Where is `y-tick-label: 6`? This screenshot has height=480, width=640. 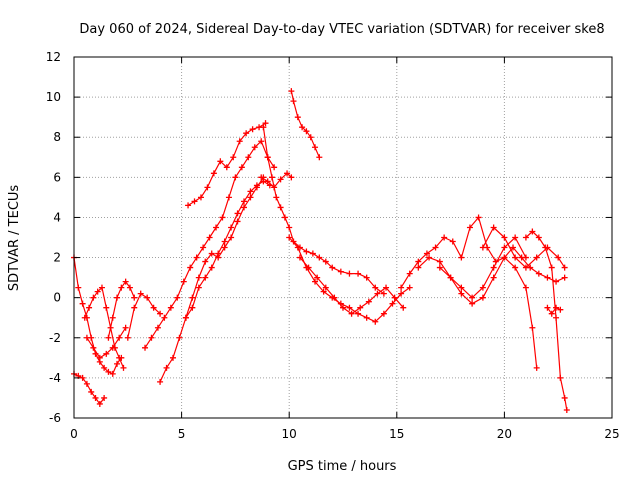
y-tick-label: 6 is located at coordinates (57, 177).